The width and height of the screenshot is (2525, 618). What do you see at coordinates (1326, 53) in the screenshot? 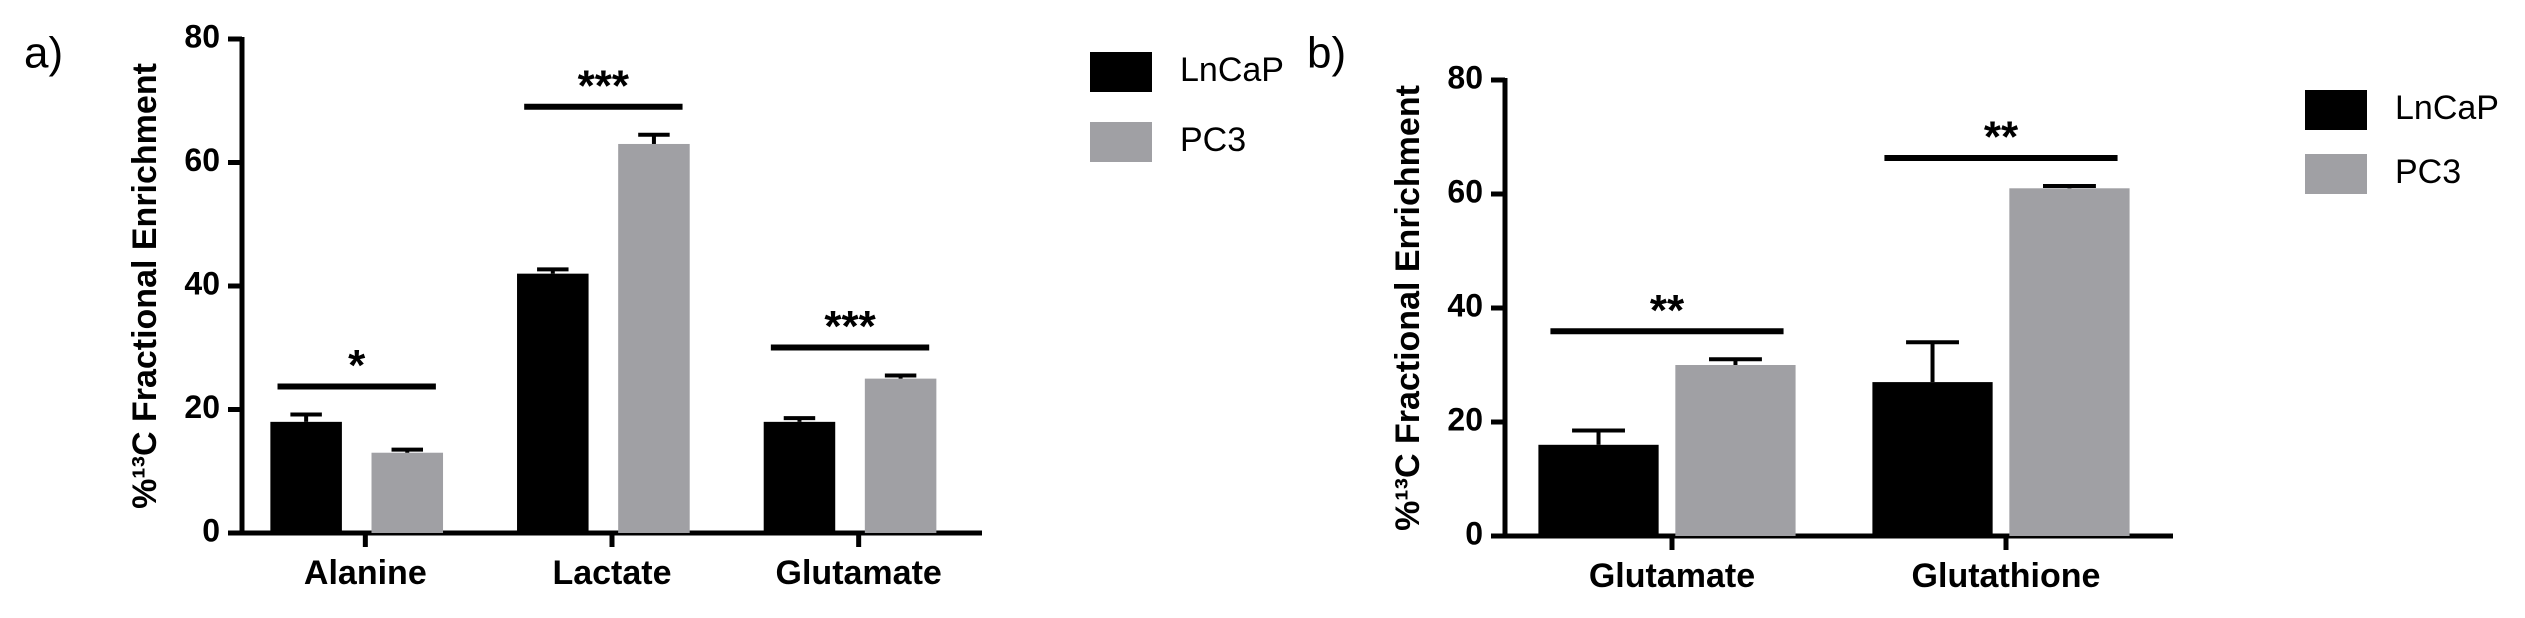
I see `panel-label: b)` at bounding box center [1326, 53].